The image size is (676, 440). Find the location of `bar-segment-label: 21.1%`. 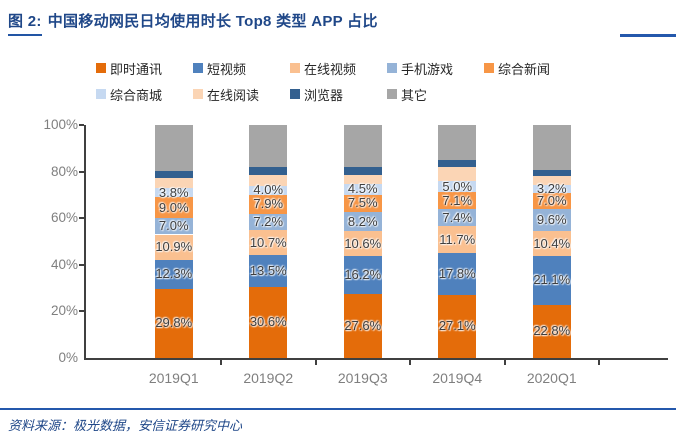

bar-segment-label: 21.1% is located at coordinates (552, 280).